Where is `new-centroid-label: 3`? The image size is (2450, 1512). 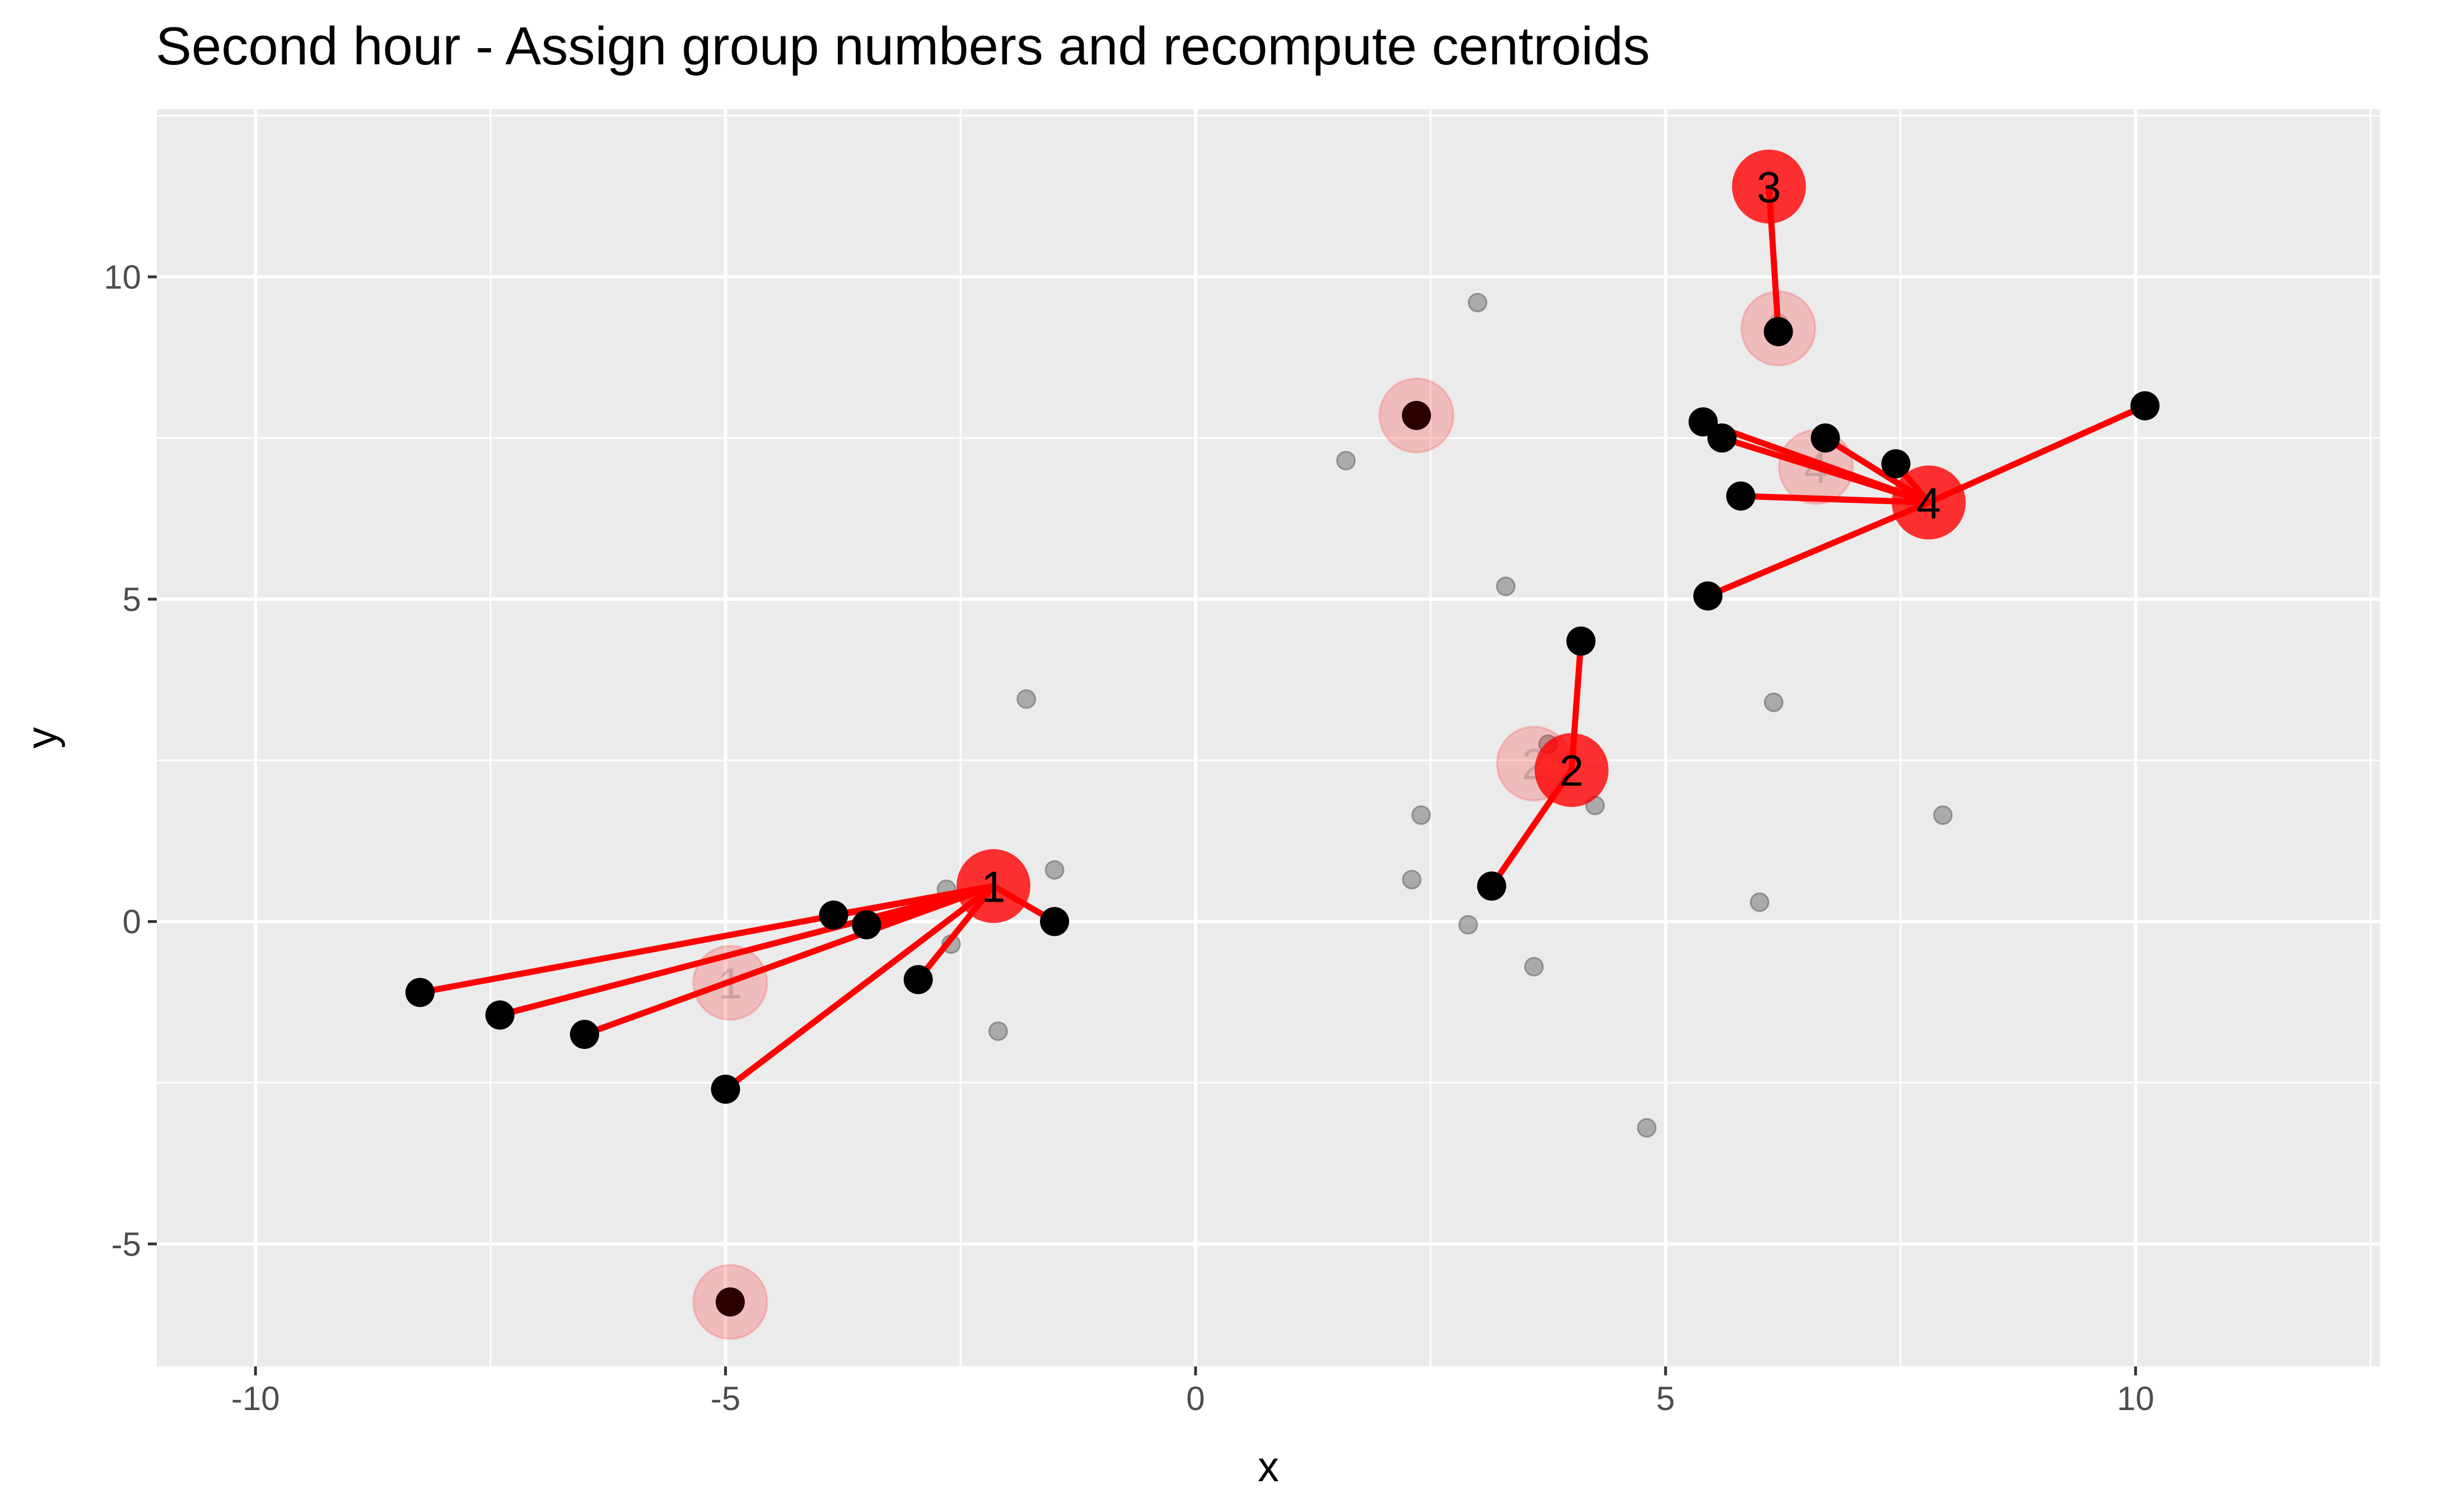 new-centroid-label: 3 is located at coordinates (1769, 187).